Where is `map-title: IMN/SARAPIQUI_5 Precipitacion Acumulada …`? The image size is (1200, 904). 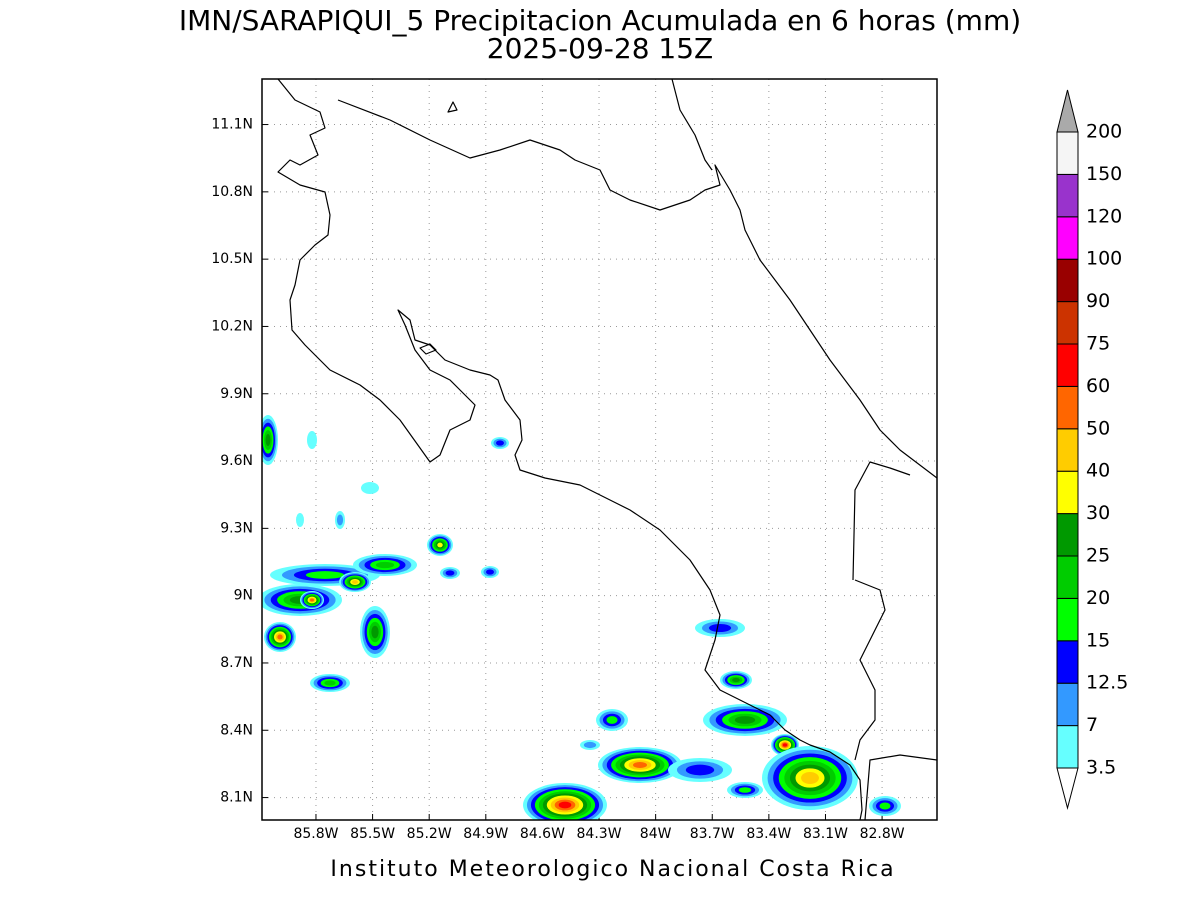
map-title: IMN/SARAPIQUI_5 Precipitacion Acumulada … is located at coordinates (600, 20).